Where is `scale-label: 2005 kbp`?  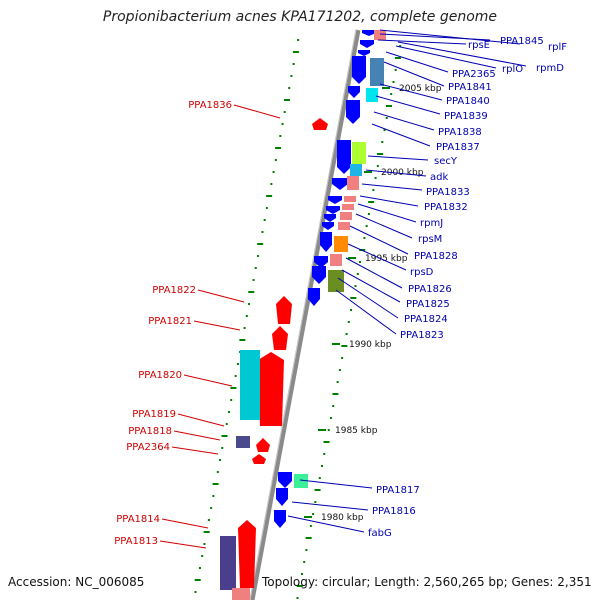 scale-label: 2005 kbp is located at coordinates (420, 89).